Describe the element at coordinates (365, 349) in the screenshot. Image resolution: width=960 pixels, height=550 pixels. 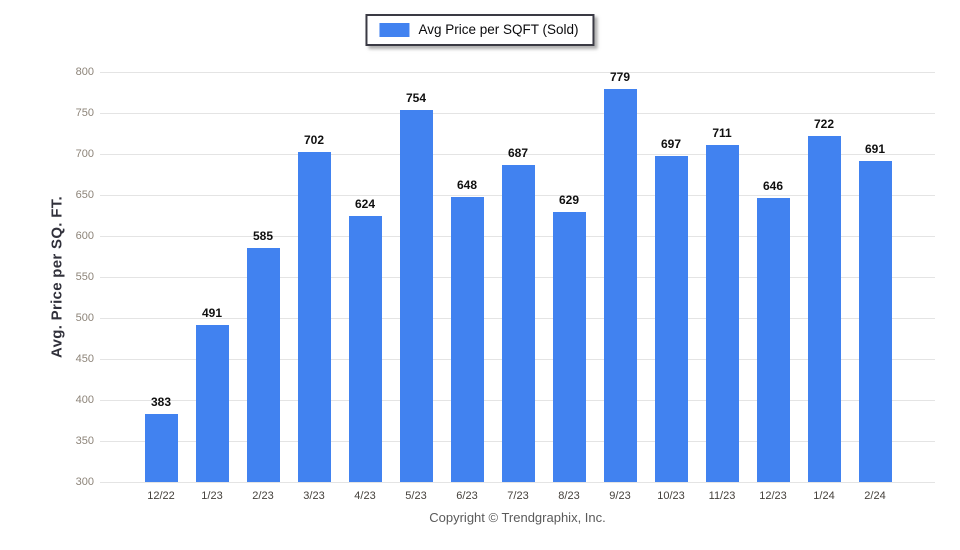
I see `bar-4/23` at that location.